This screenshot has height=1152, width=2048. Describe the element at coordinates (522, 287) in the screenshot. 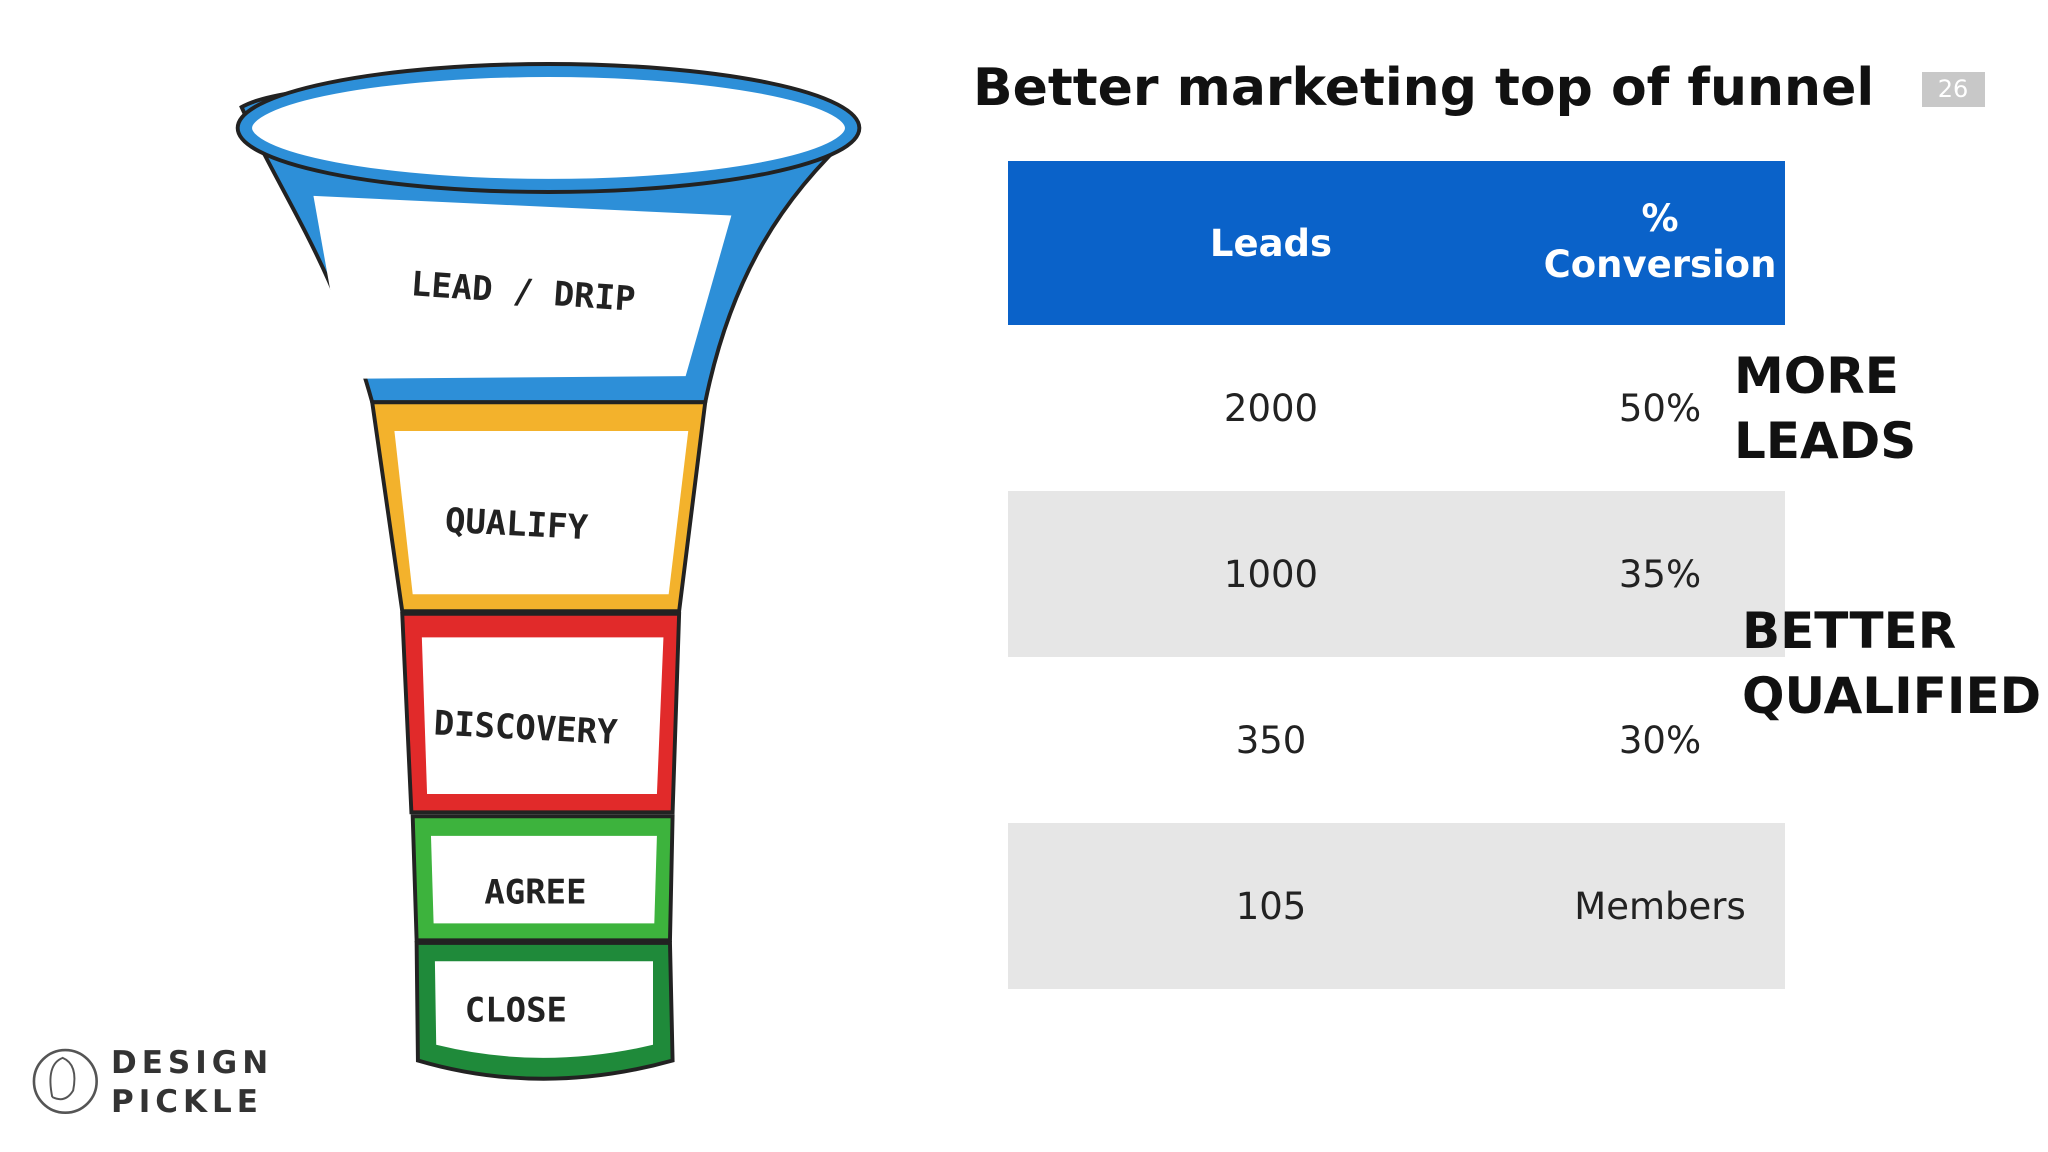

I see `funnel-blue-inner` at that location.